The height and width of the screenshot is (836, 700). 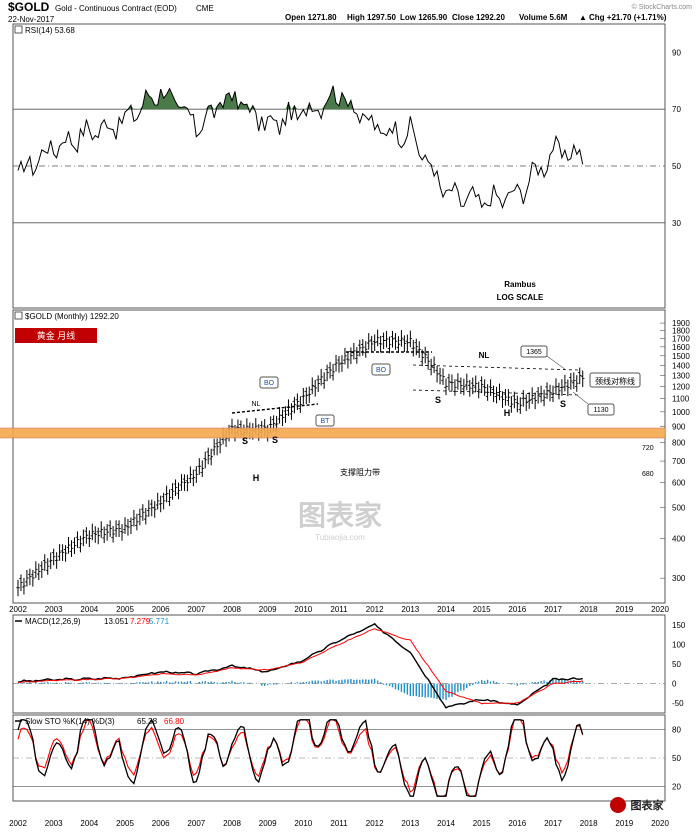 What do you see at coordinates (232, 823) in the screenshot?
I see `sto-x-tick-label: 2008` at bounding box center [232, 823].